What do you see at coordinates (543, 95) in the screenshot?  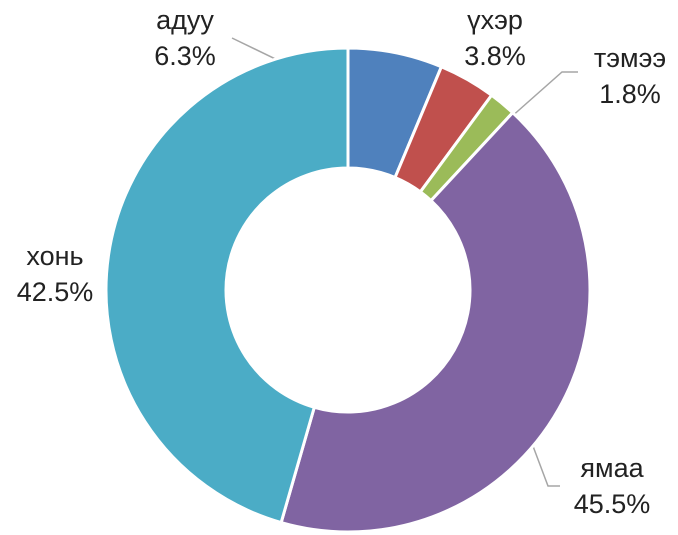 I see `leader-line` at bounding box center [543, 95].